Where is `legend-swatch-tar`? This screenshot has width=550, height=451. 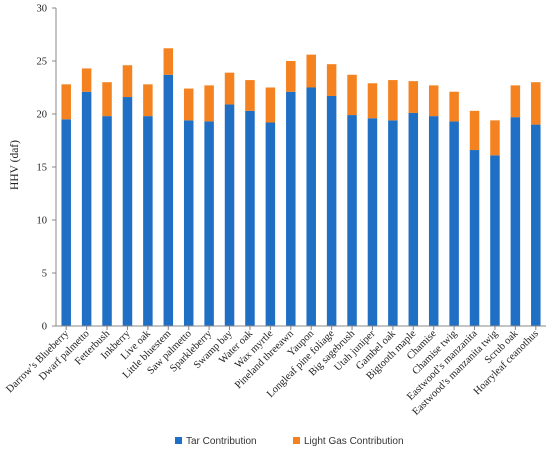 legend-swatch-tar is located at coordinates (178, 440).